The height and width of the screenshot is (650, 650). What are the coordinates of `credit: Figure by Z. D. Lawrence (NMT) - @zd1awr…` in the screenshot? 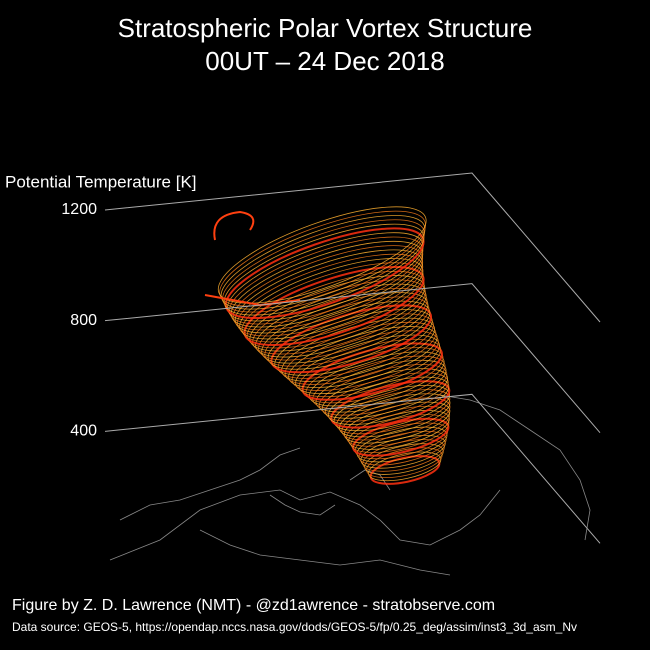 It's located at (253, 605).